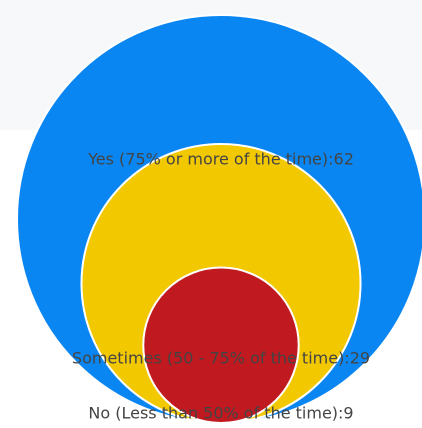  What do you see at coordinates (220, 159) in the screenshot?
I see `bubble-label-0: Yes (75% or more of the time):62` at bounding box center [220, 159].